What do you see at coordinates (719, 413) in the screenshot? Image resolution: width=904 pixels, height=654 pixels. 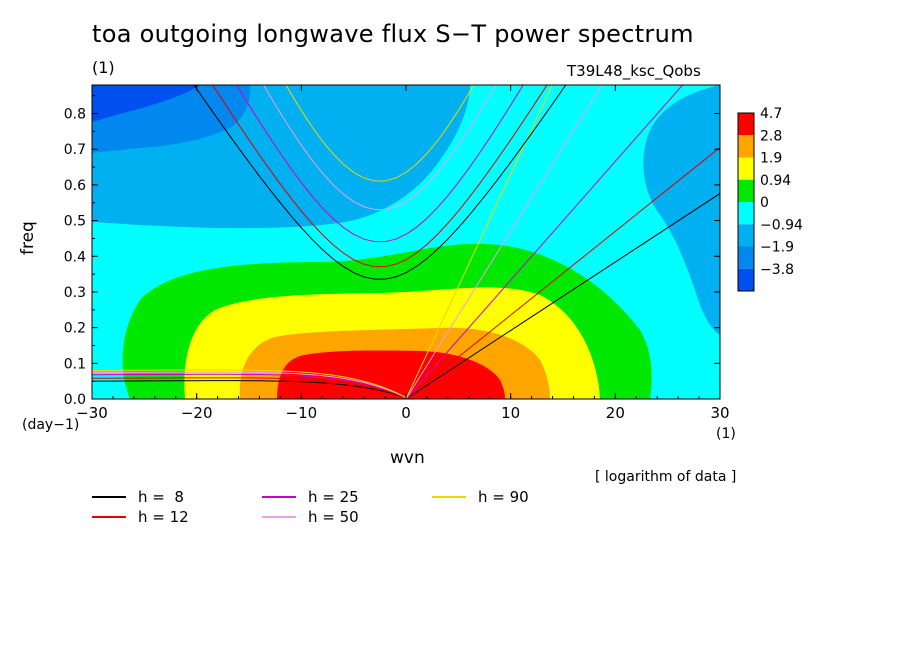 I see `x-tick-label: 30` at bounding box center [719, 413].